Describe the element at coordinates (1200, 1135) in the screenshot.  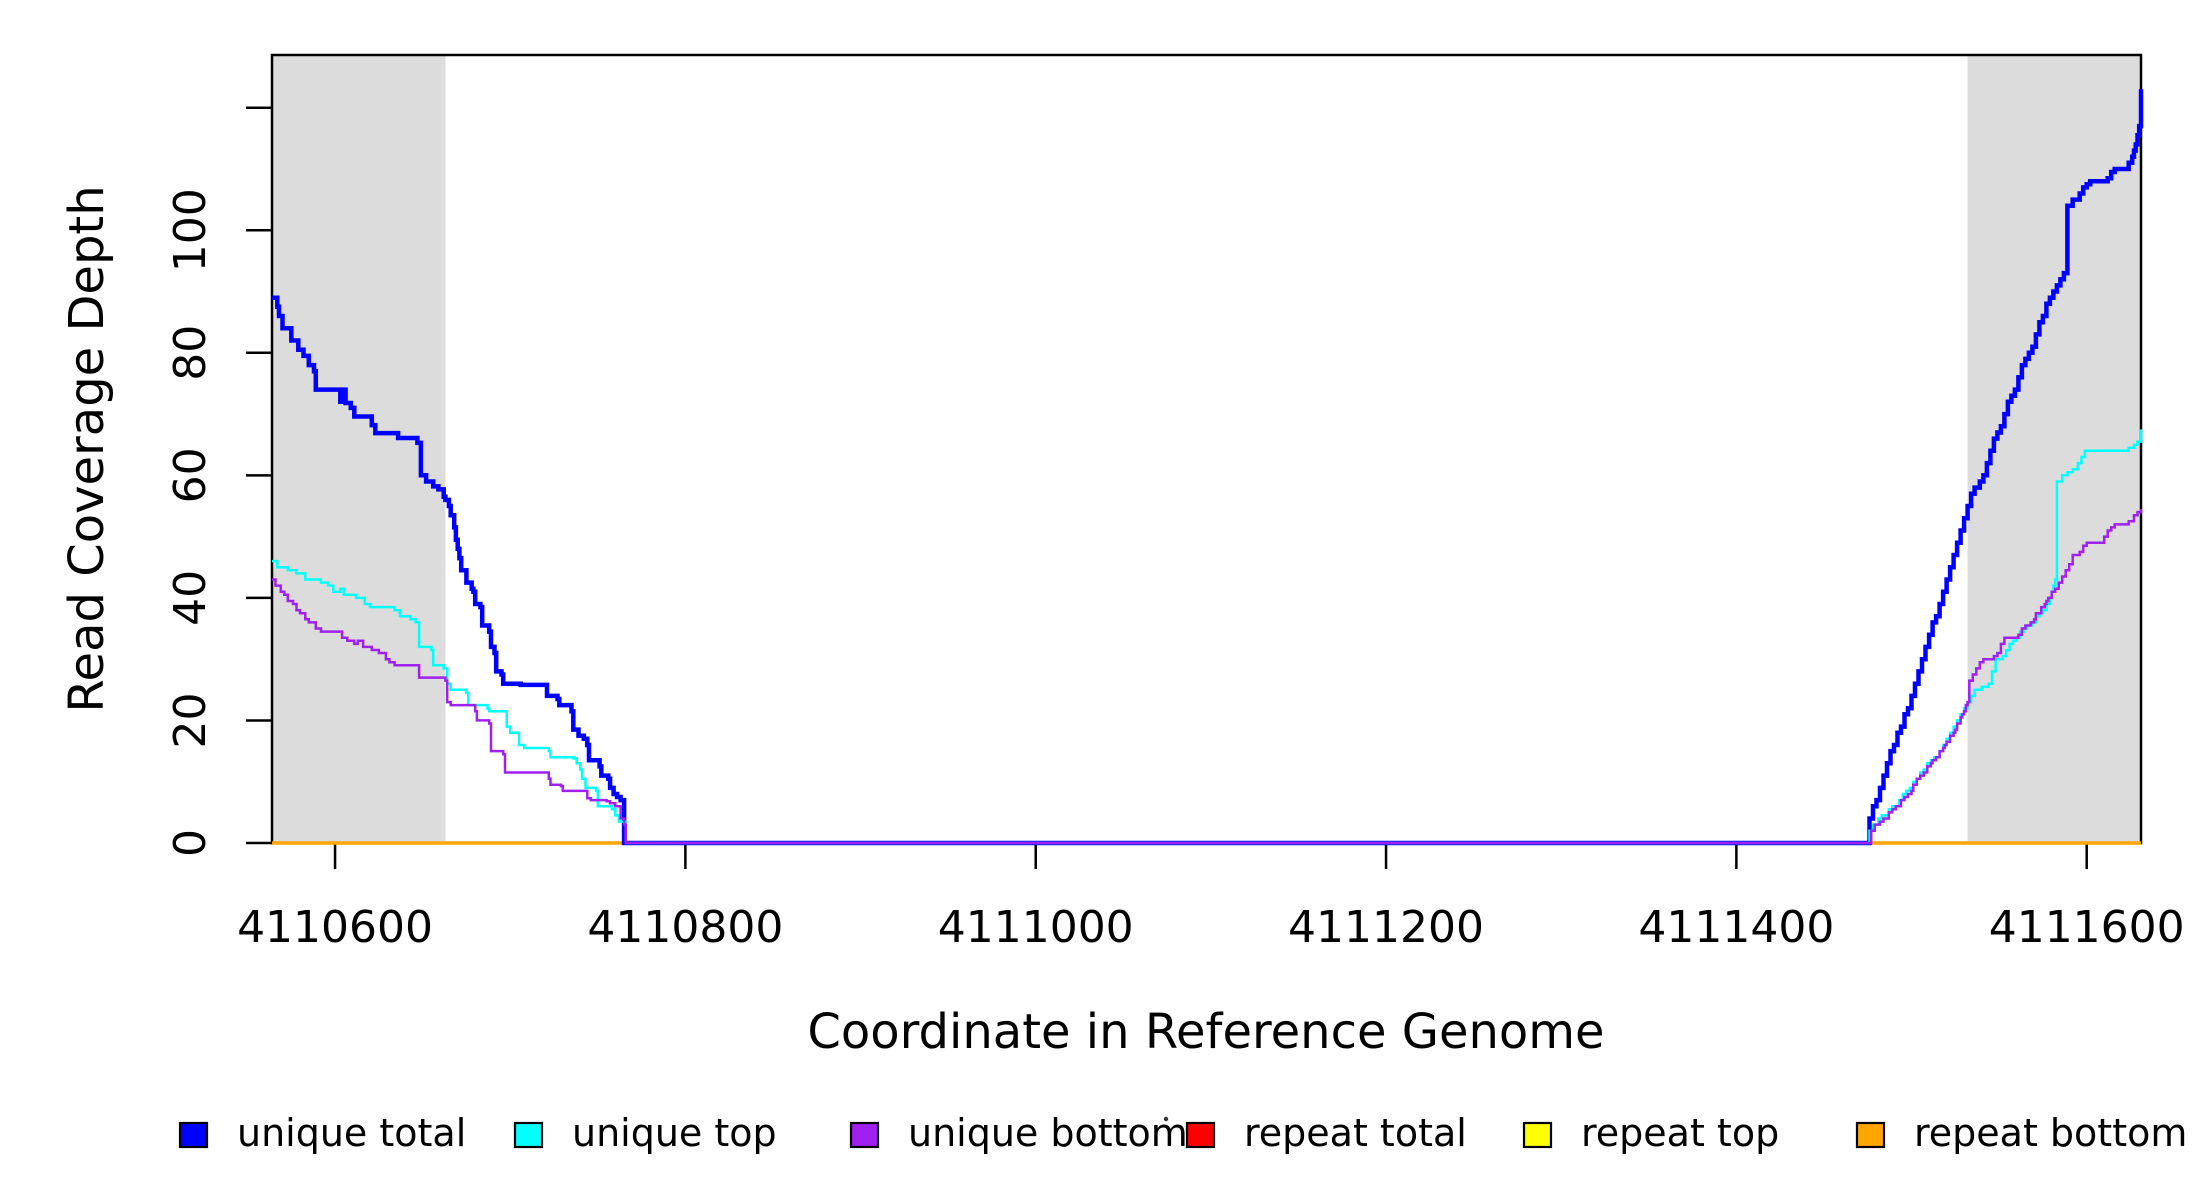
I see `legend-swatch-repeat-total` at that location.